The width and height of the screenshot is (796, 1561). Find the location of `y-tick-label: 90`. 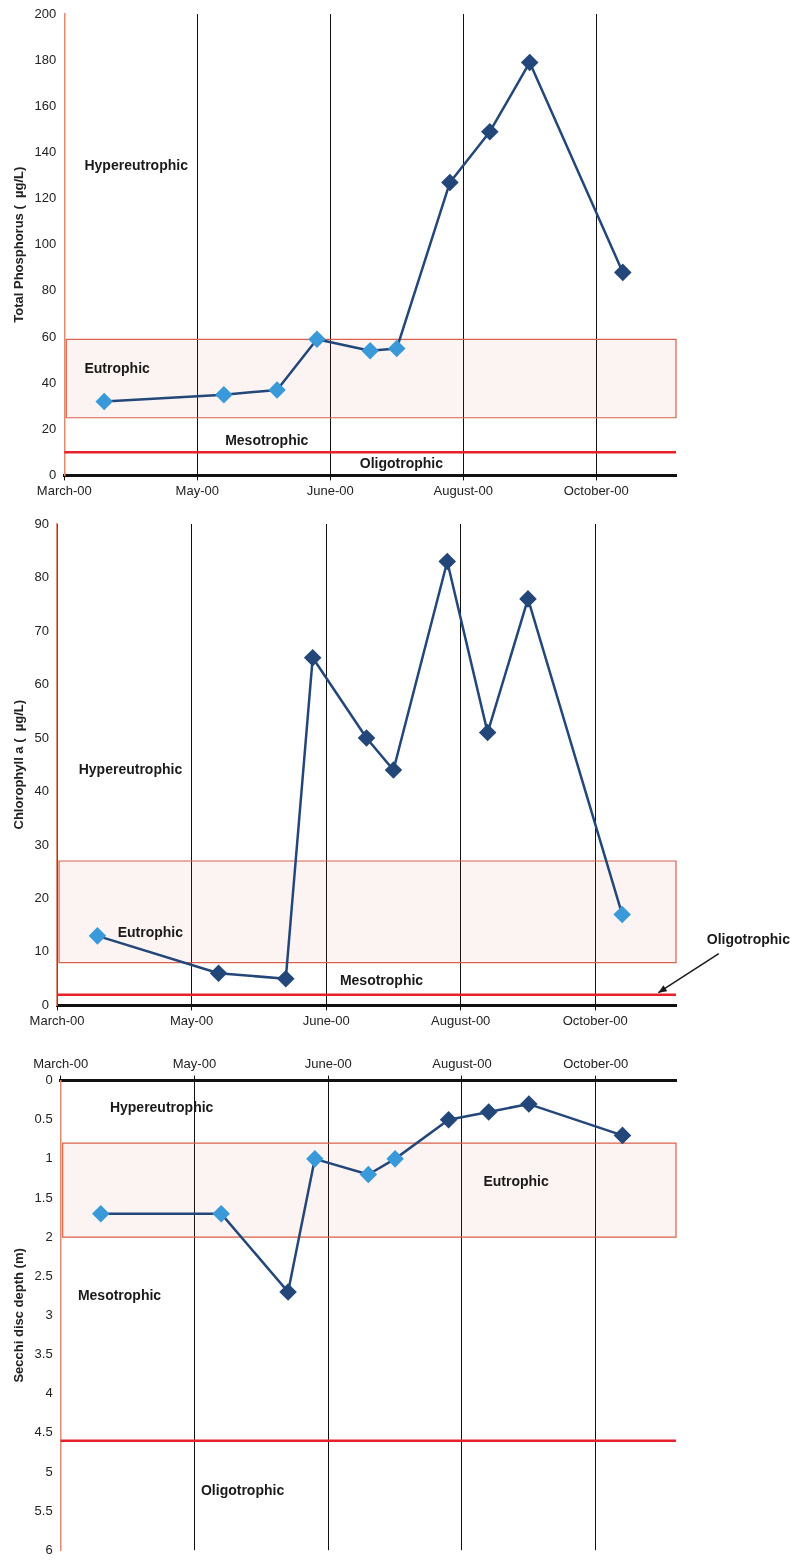

y-tick-label: 90 is located at coordinates (42, 523).